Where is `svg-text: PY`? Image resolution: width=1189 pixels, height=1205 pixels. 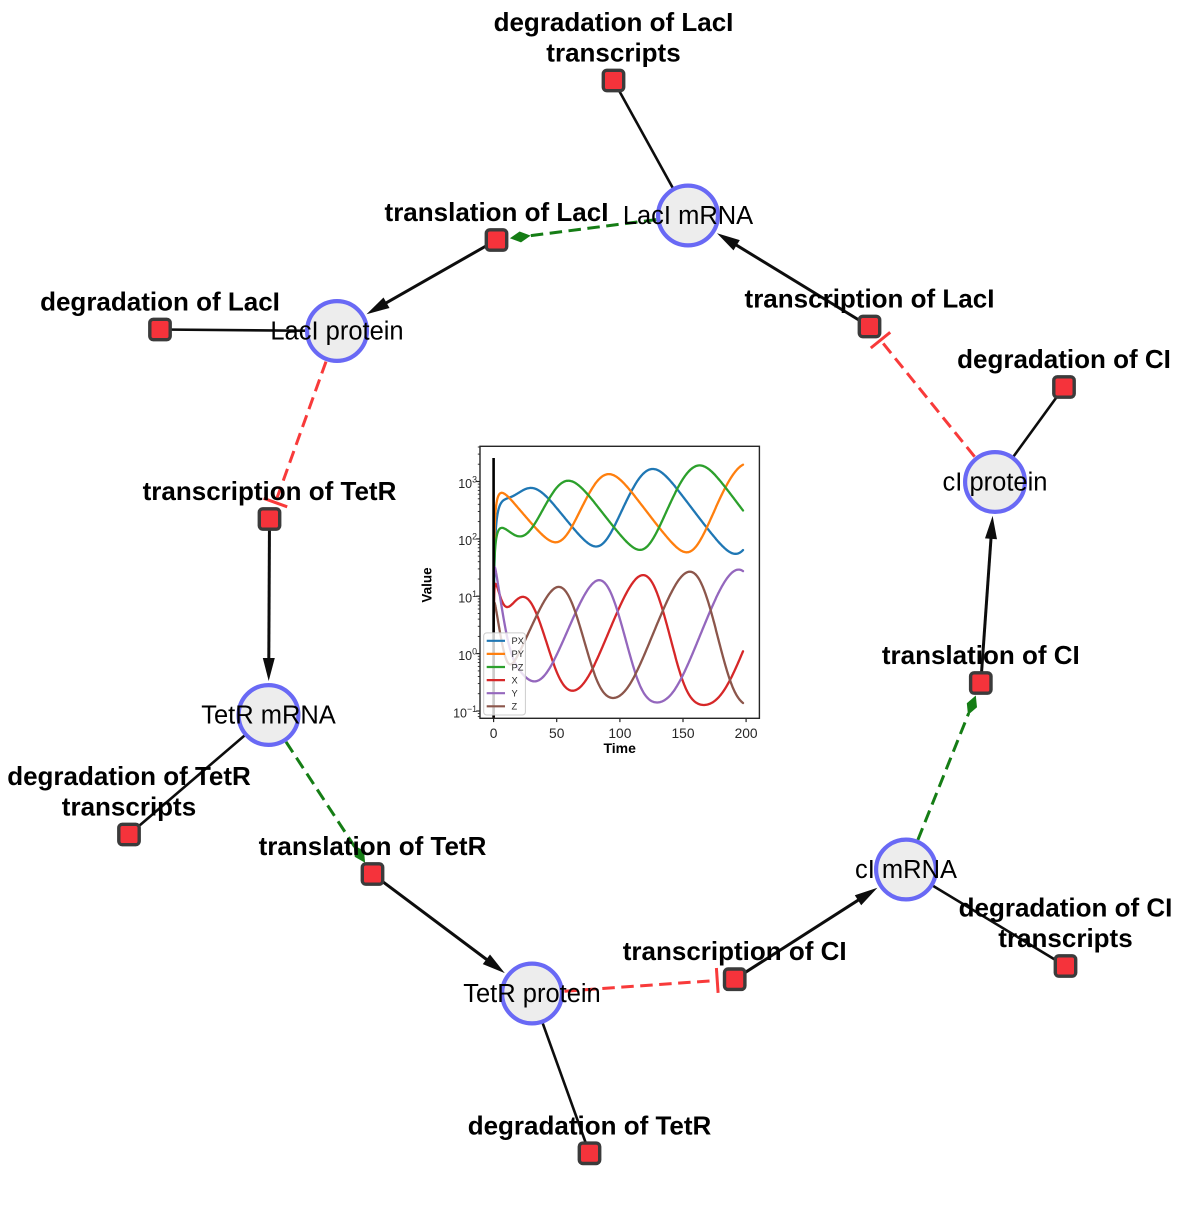 svg-text: PY is located at coordinates (518, 654).